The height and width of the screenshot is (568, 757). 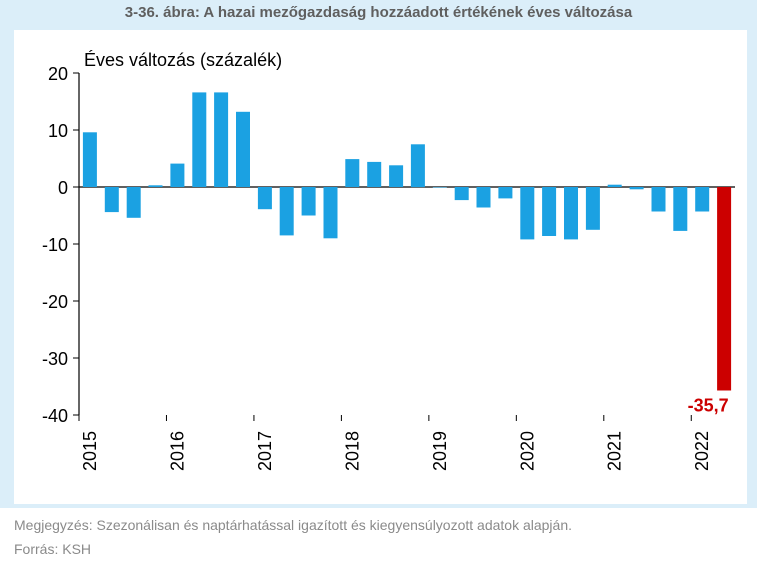 I want to click on y-tick-label: -40, so click(x=55, y=416).